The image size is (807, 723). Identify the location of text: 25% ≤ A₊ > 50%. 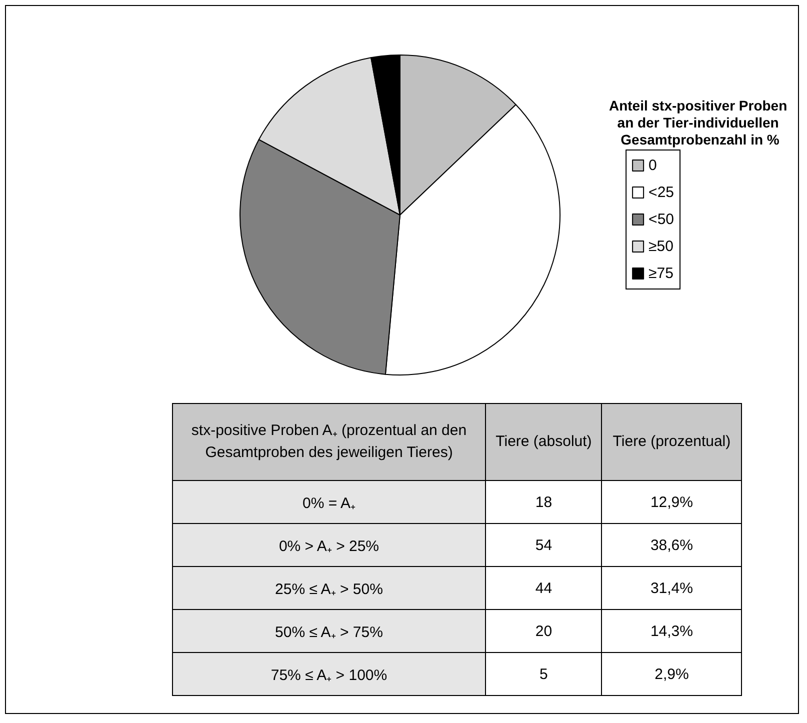
(329, 588).